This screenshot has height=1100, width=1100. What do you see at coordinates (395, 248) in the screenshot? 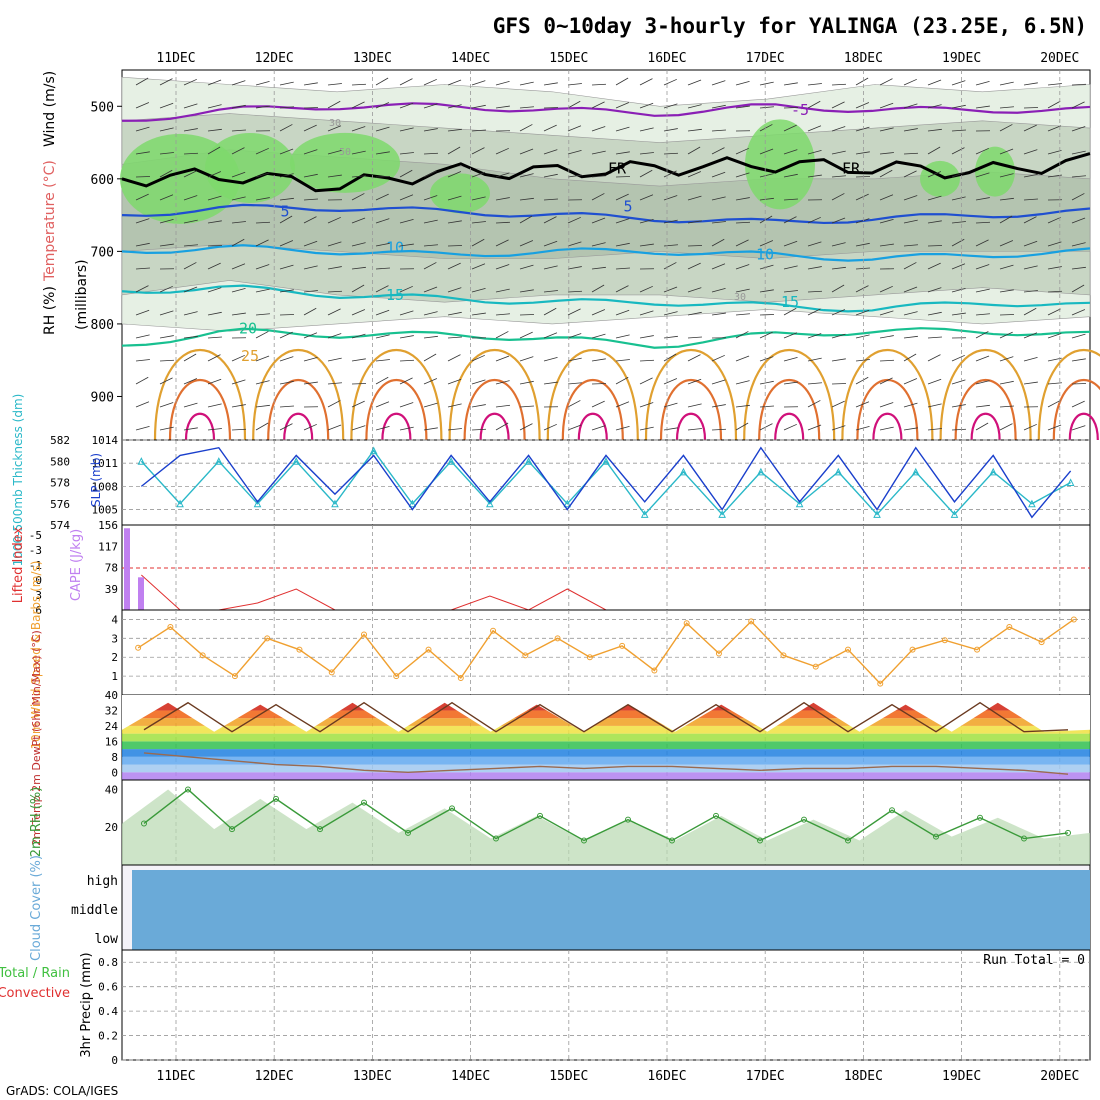
I see `contour-label-5: 10` at bounding box center [395, 248].